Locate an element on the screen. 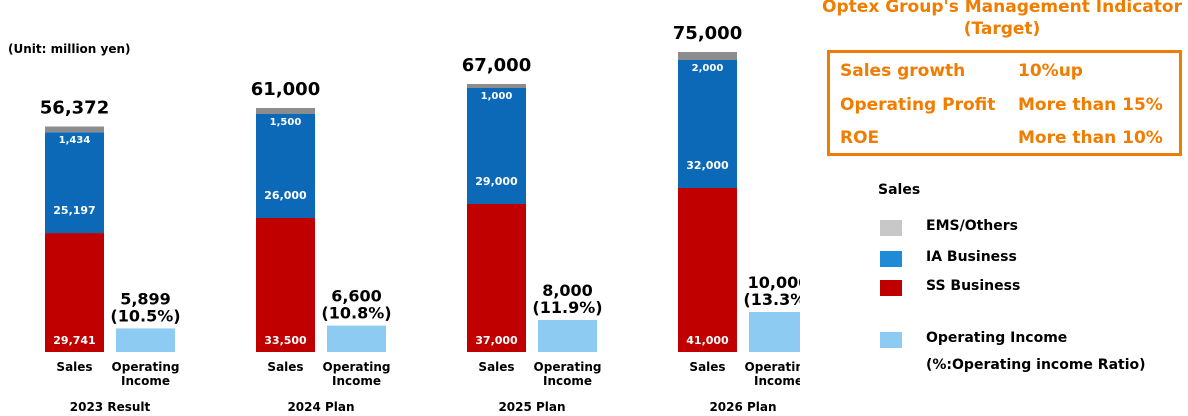 The width and height of the screenshot is (1188, 416). sales-total-label: 61,000 is located at coordinates (285, 89).